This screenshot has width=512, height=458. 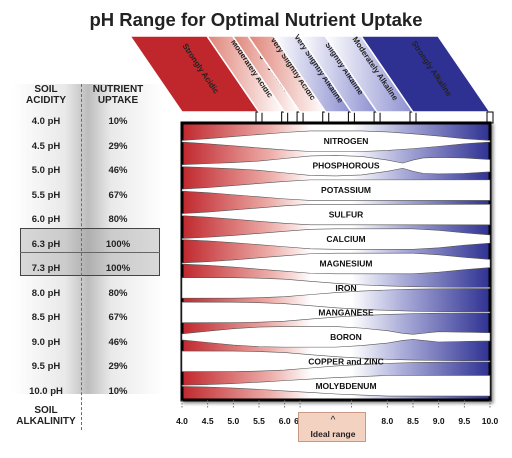 I want to click on nutrient-label: IRON, so click(x=345, y=288).